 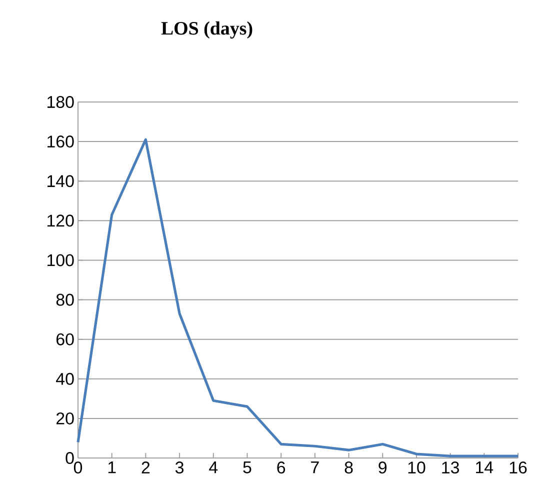 What do you see at coordinates (146, 468) in the screenshot?
I see `x-tick-label: 2` at bounding box center [146, 468].